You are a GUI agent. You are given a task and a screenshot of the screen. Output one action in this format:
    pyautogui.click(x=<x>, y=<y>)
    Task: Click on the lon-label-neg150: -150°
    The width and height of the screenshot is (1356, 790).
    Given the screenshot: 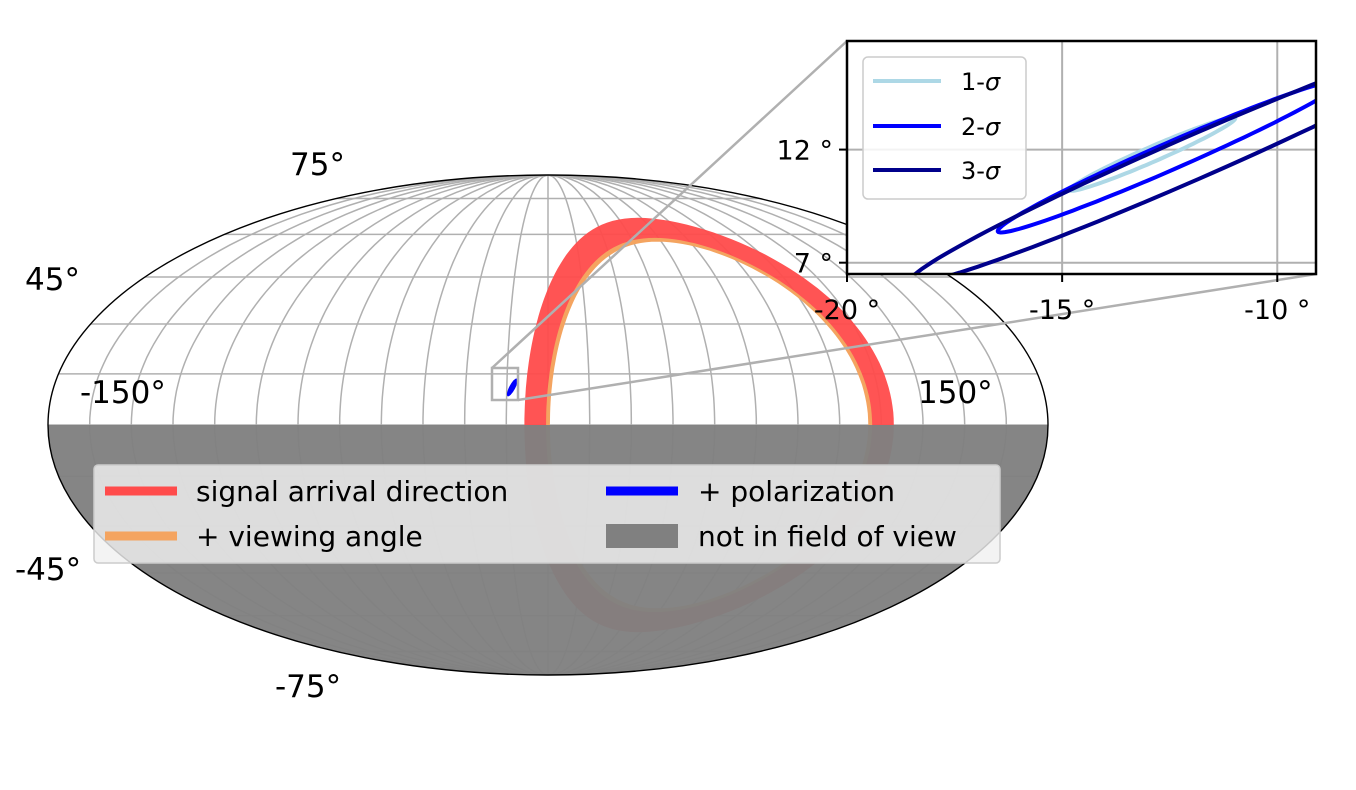 What is the action you would take?
    pyautogui.click(x=123, y=393)
    